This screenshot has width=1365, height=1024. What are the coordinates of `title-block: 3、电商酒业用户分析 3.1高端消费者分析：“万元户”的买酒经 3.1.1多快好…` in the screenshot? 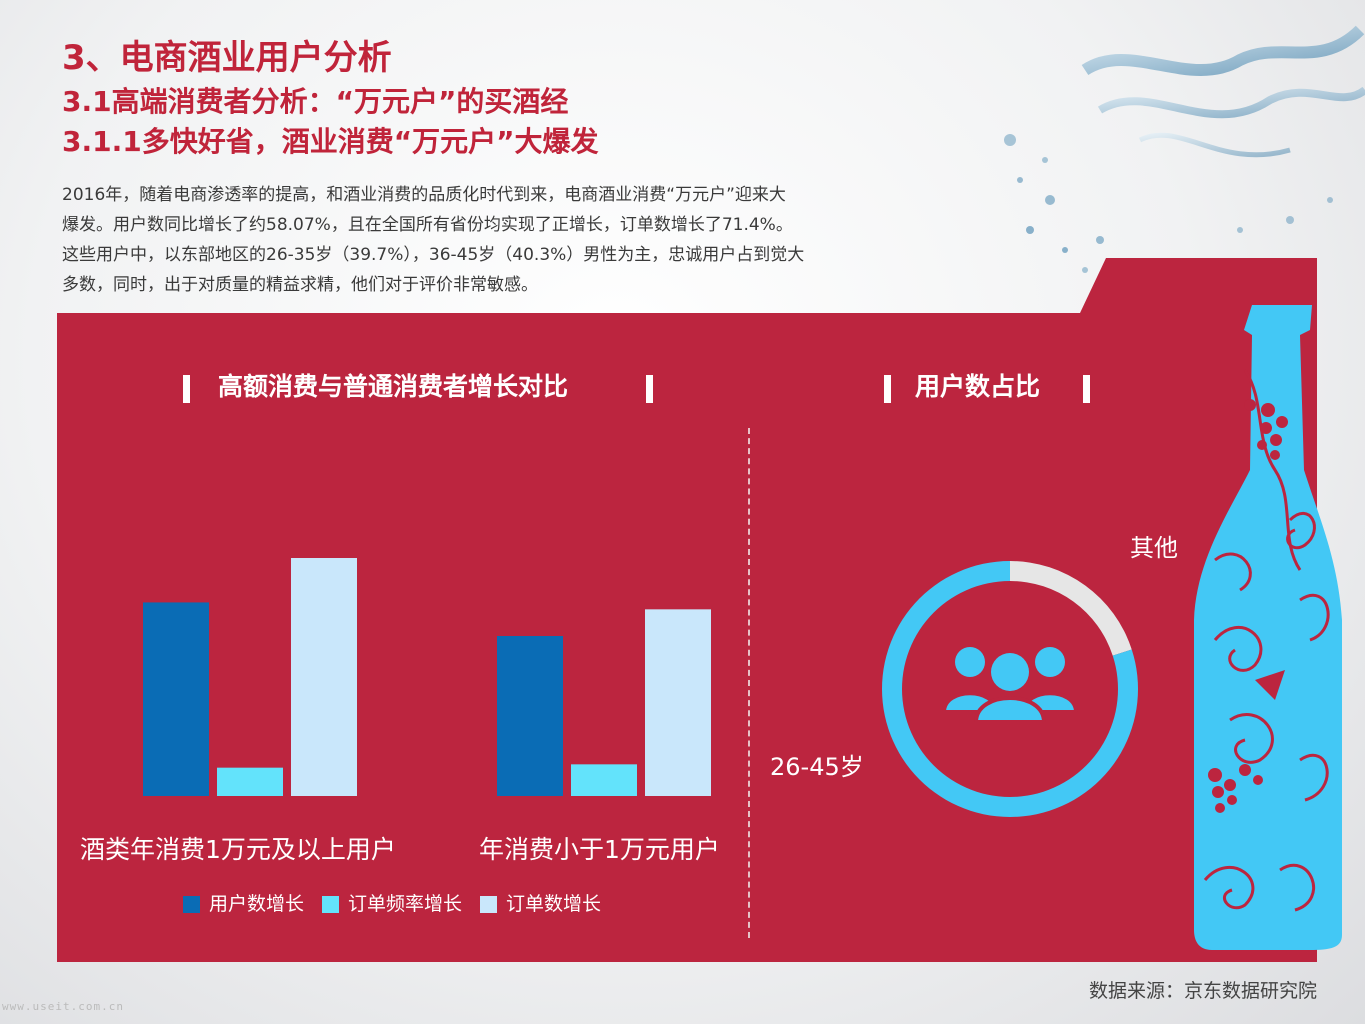 It's located at (330, 99).